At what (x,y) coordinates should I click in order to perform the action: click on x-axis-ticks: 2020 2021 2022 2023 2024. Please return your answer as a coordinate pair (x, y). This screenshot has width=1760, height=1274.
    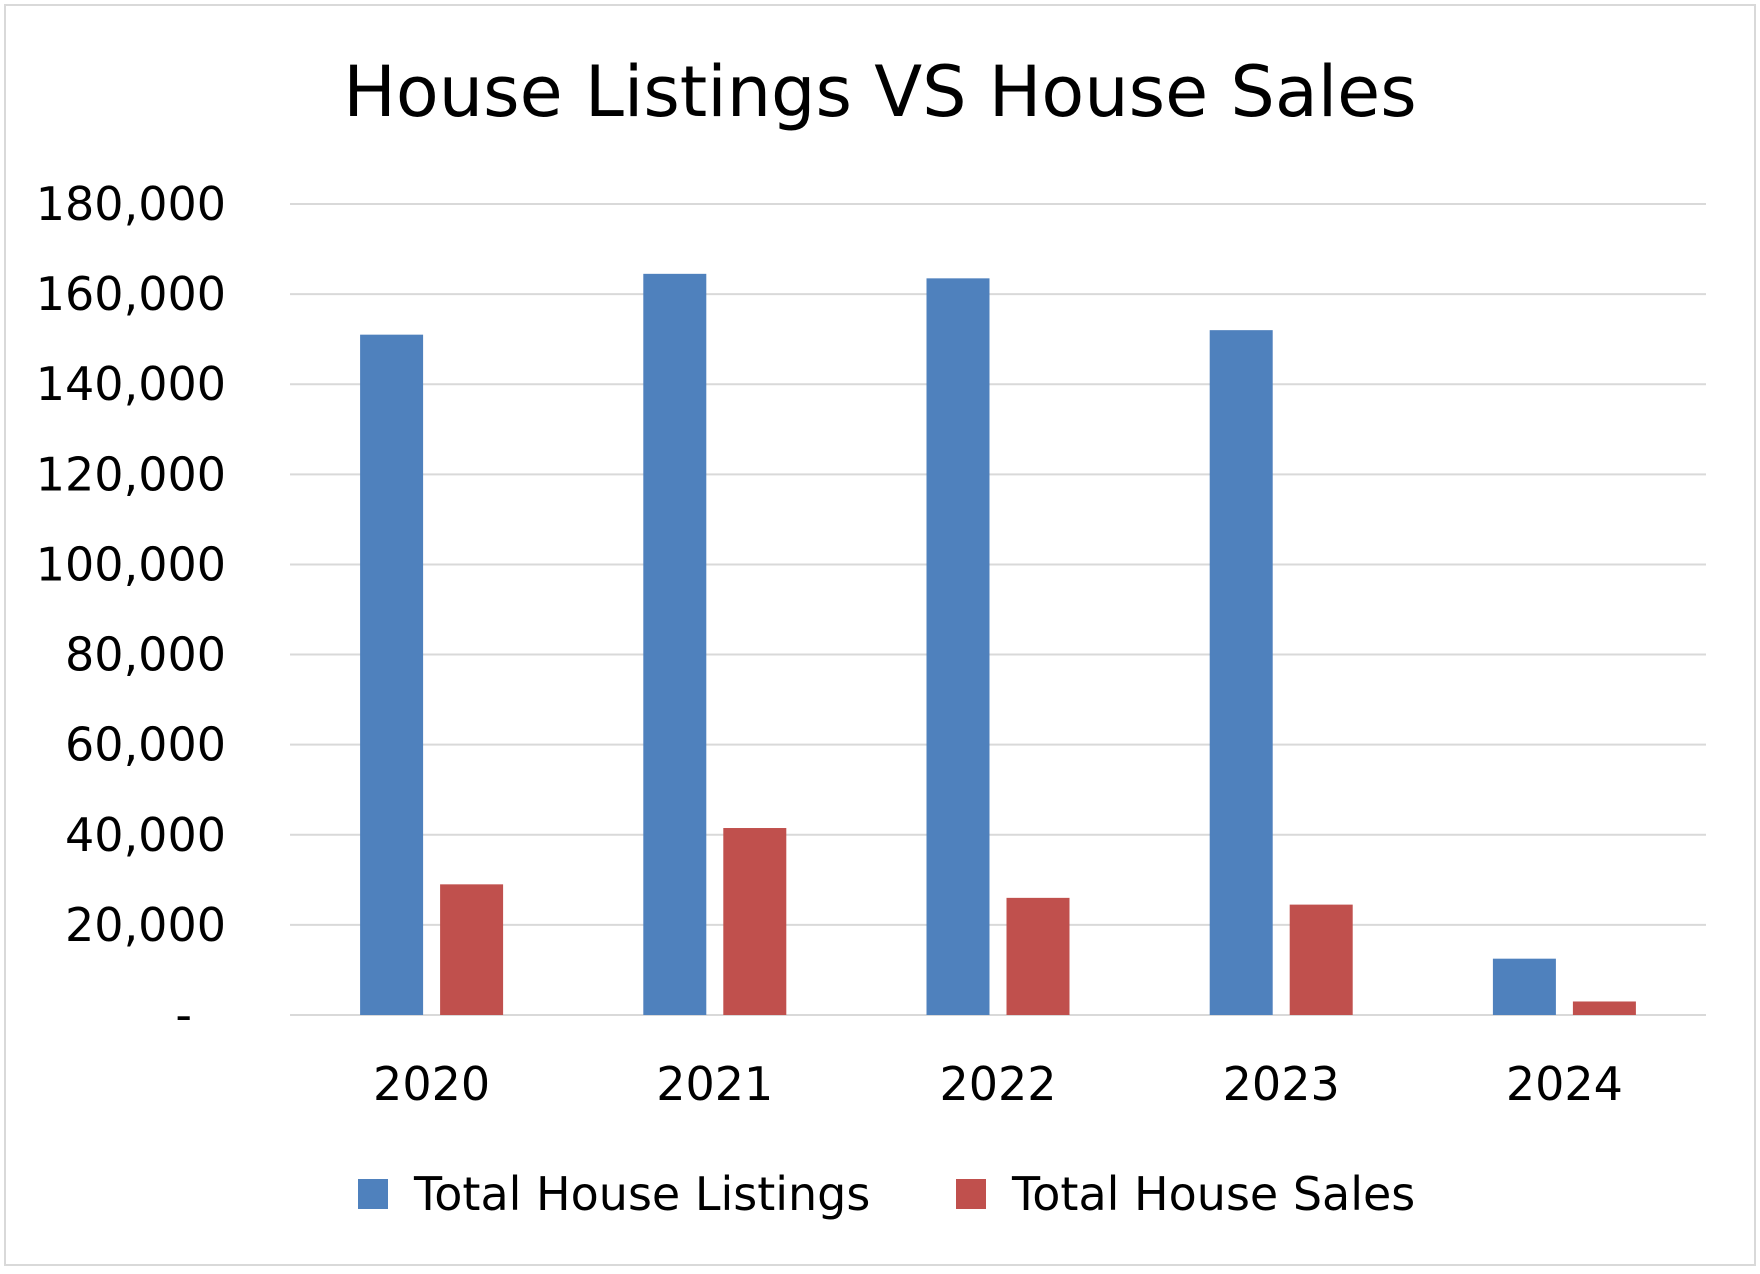
    Looking at the image, I should click on (998, 1084).